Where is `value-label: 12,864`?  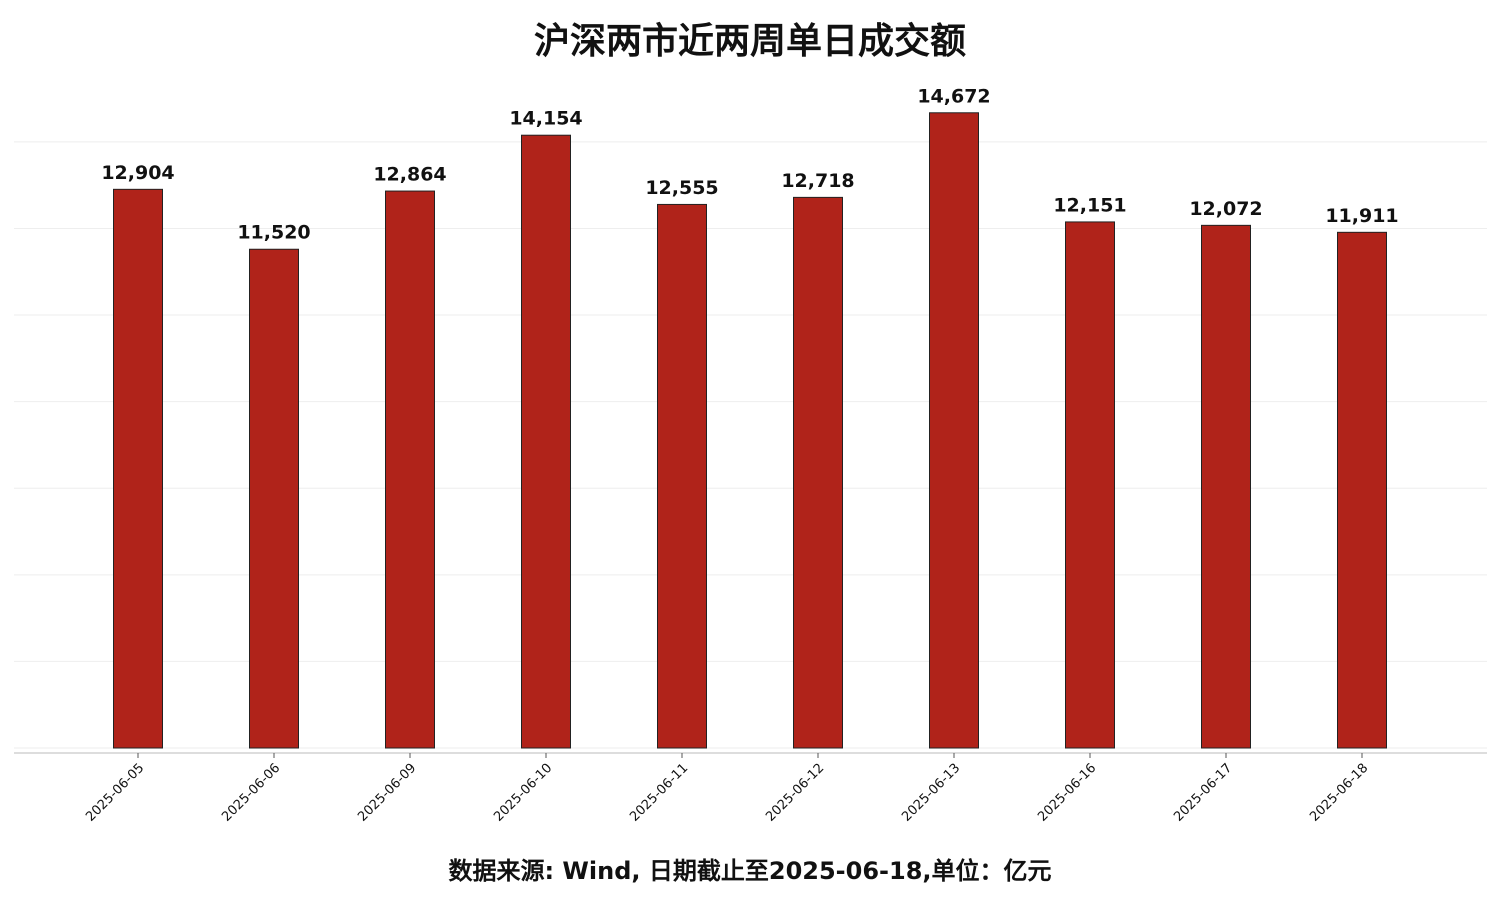
value-label: 12,864 is located at coordinates (409, 175).